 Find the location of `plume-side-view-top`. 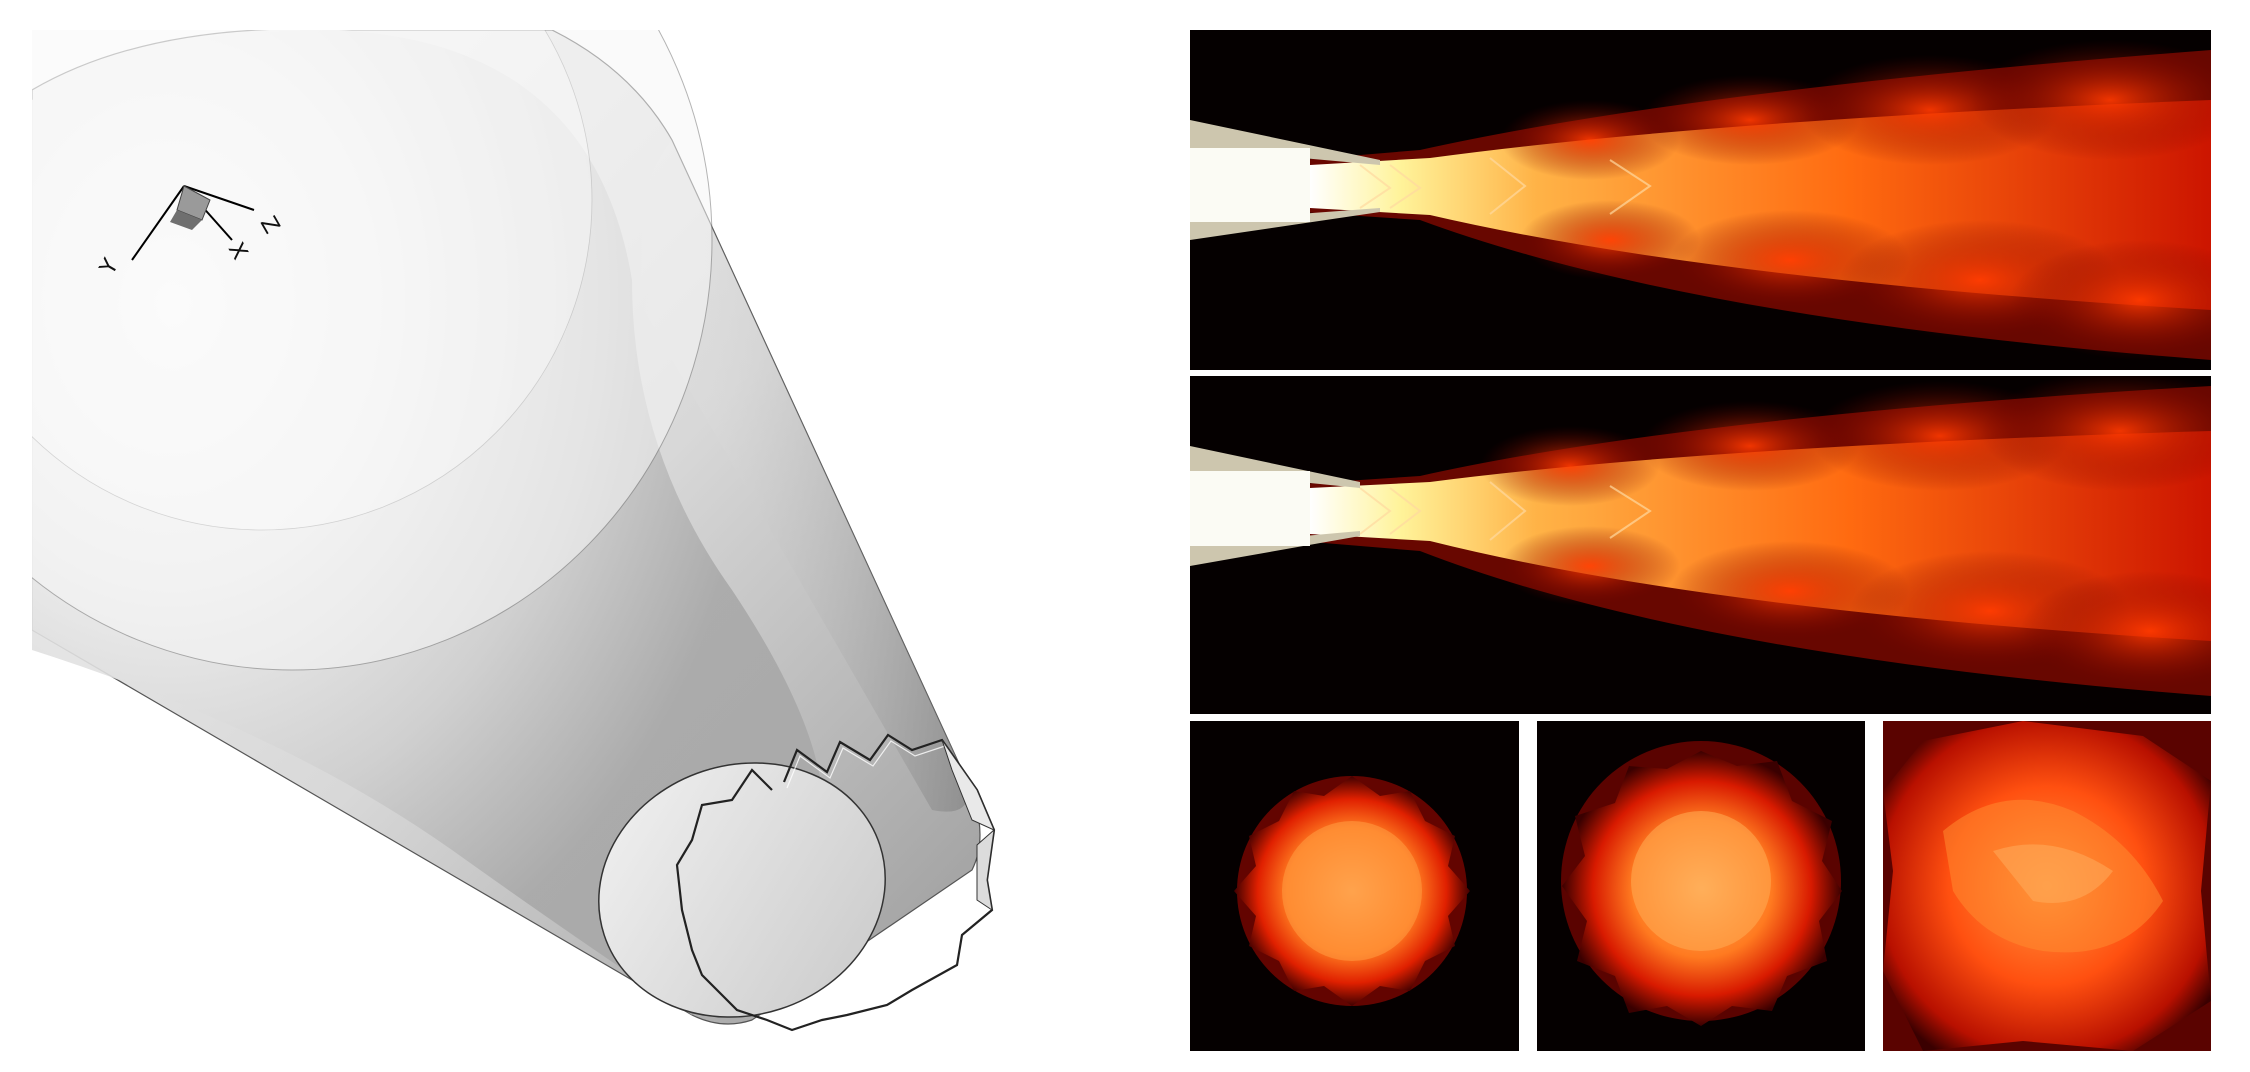

plume-side-view-top is located at coordinates (1700, 200).